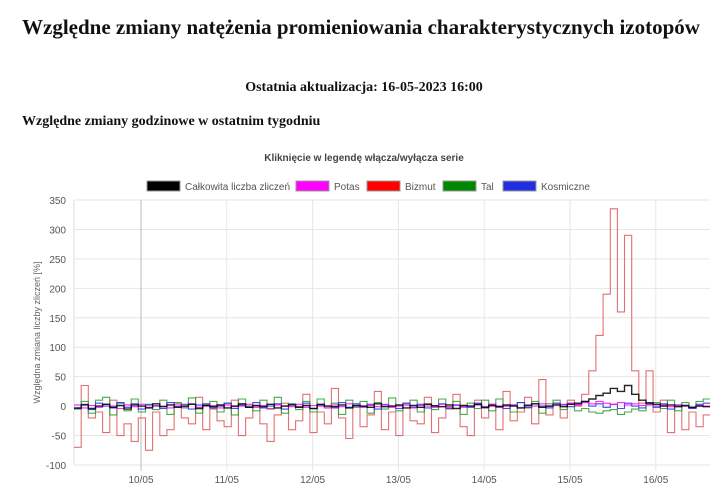 The image size is (728, 488). What do you see at coordinates (227, 480) in the screenshot?
I see `x-tick-label: 11/05` at bounding box center [227, 480].